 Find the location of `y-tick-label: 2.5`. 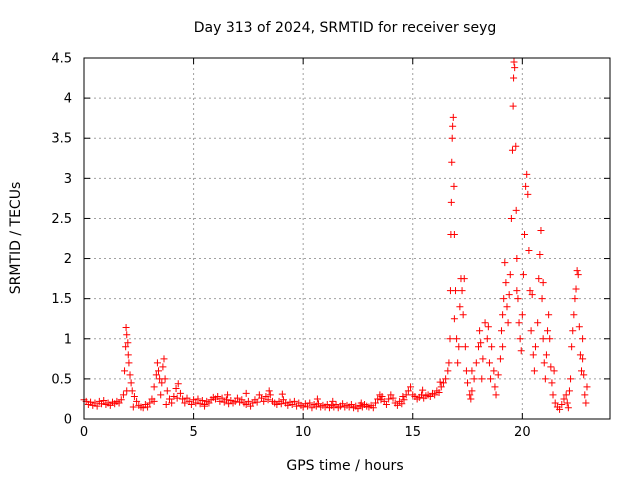

y-tick-label: 2.5 is located at coordinates (61, 219).